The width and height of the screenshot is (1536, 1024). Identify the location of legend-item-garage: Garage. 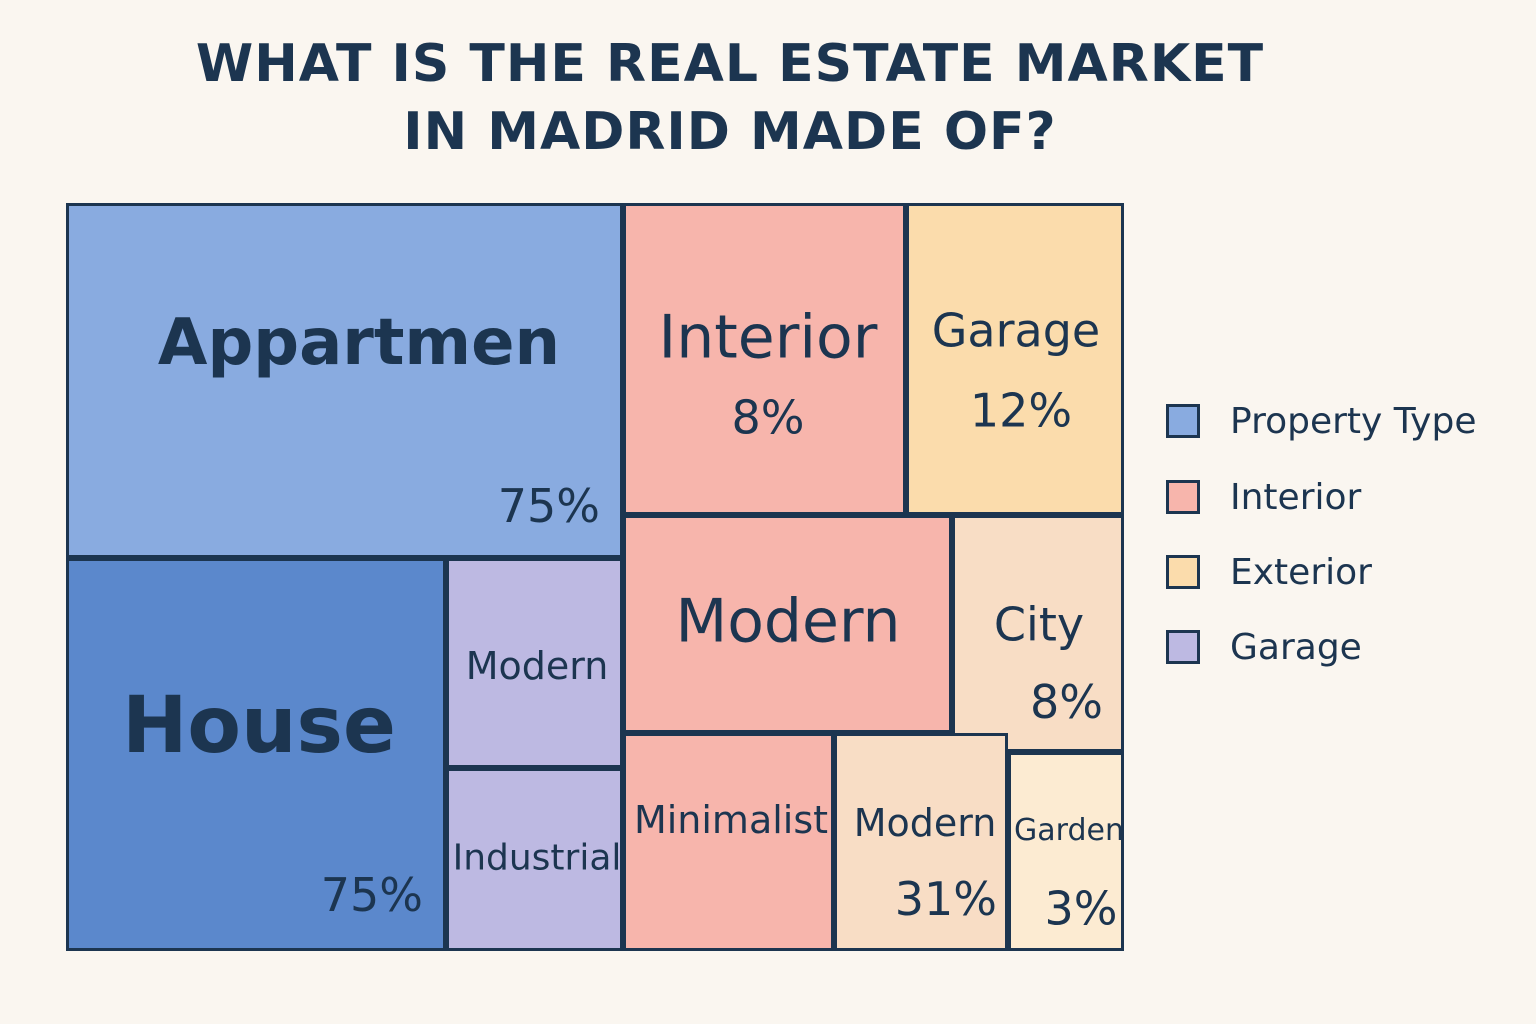
(1336, 648).